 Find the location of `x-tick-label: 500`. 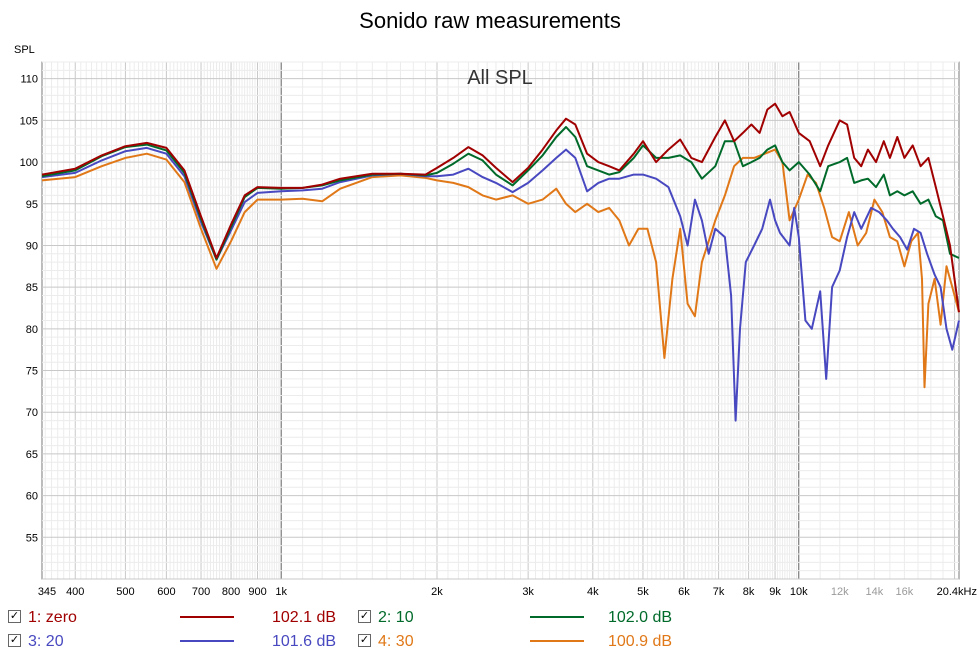

x-tick-label: 500 is located at coordinates (125, 592).